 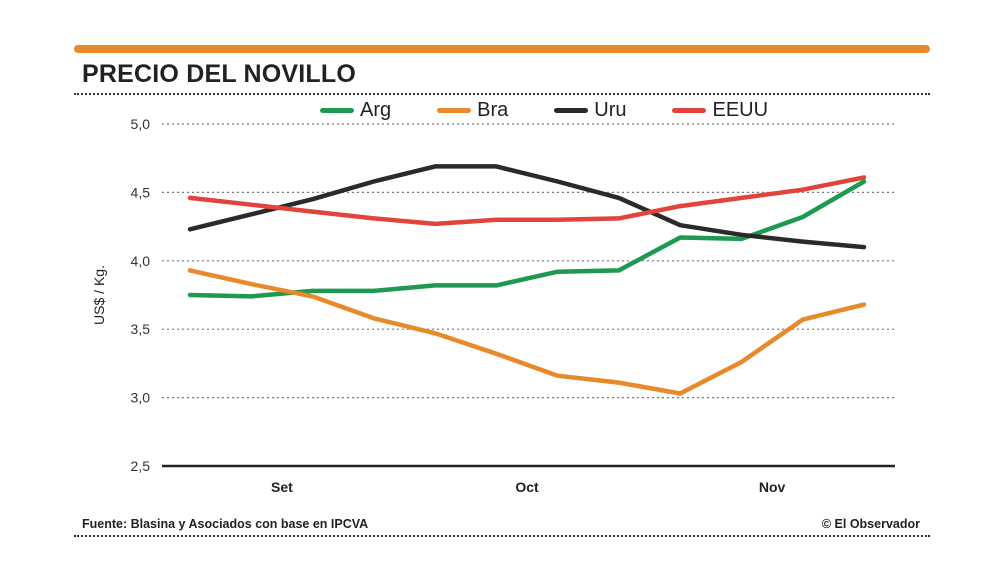 I want to click on legend: Arg Bra Uru EEUU, so click(x=567, y=110).